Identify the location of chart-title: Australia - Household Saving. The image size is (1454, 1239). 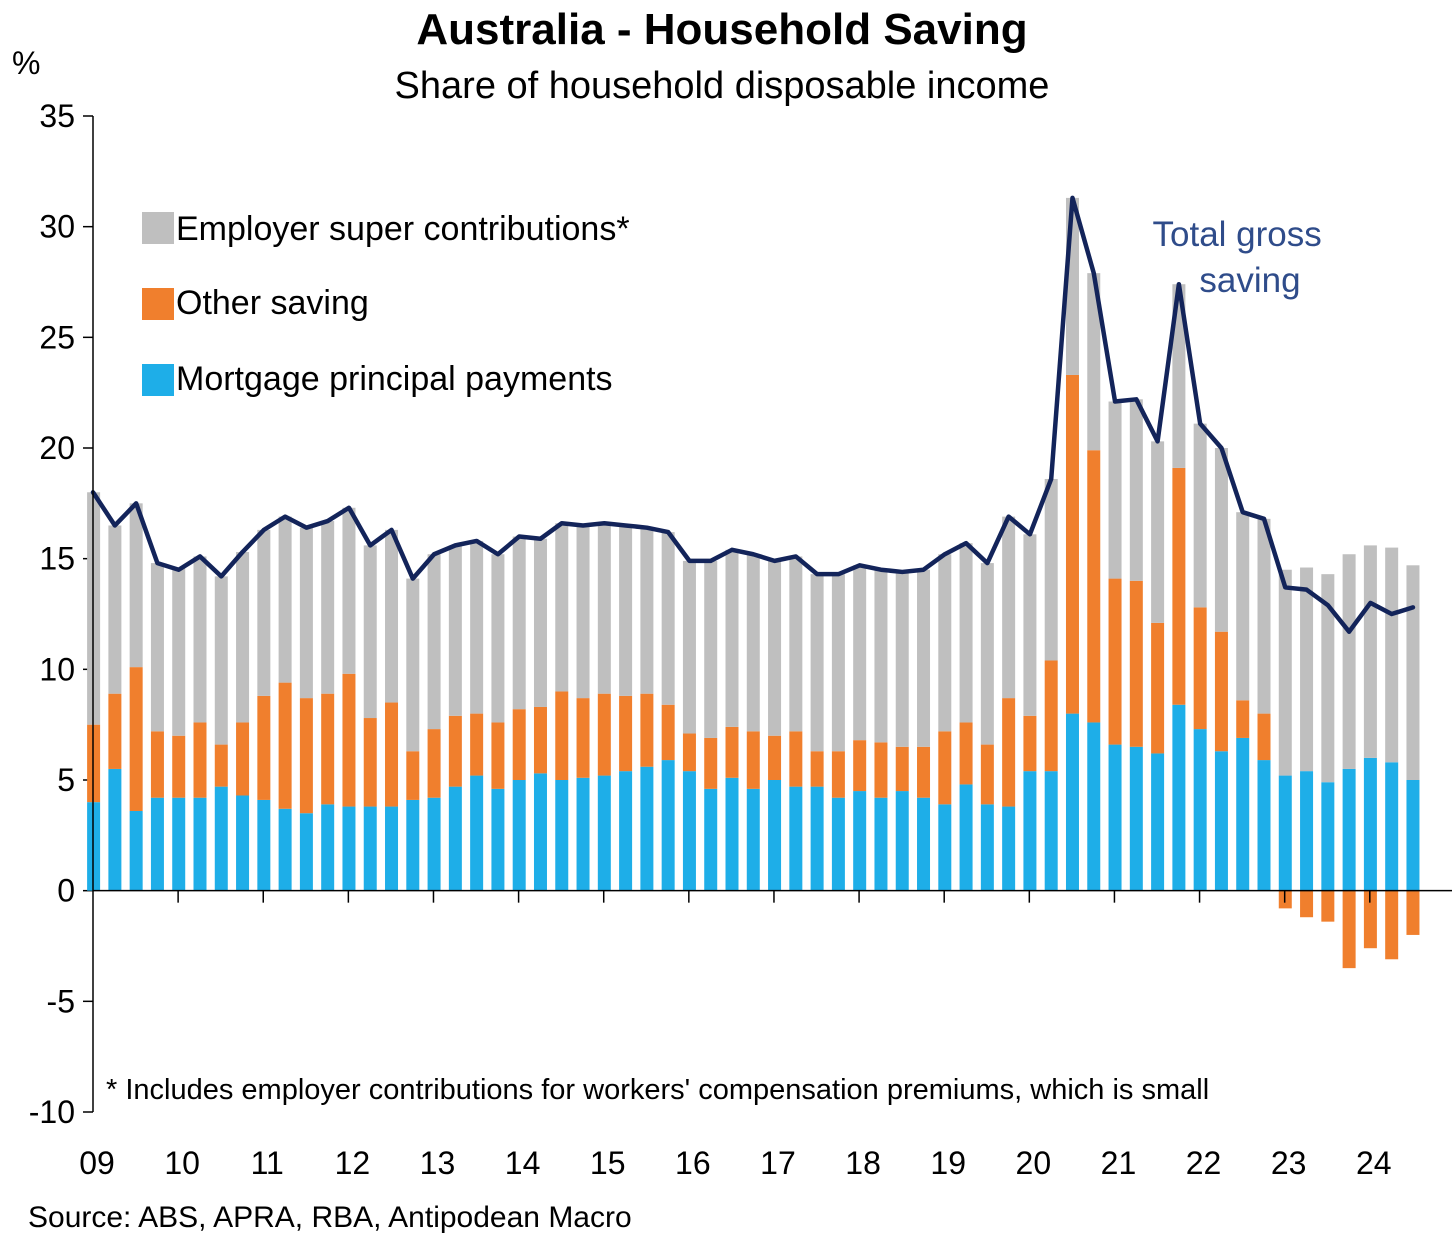
(721, 29).